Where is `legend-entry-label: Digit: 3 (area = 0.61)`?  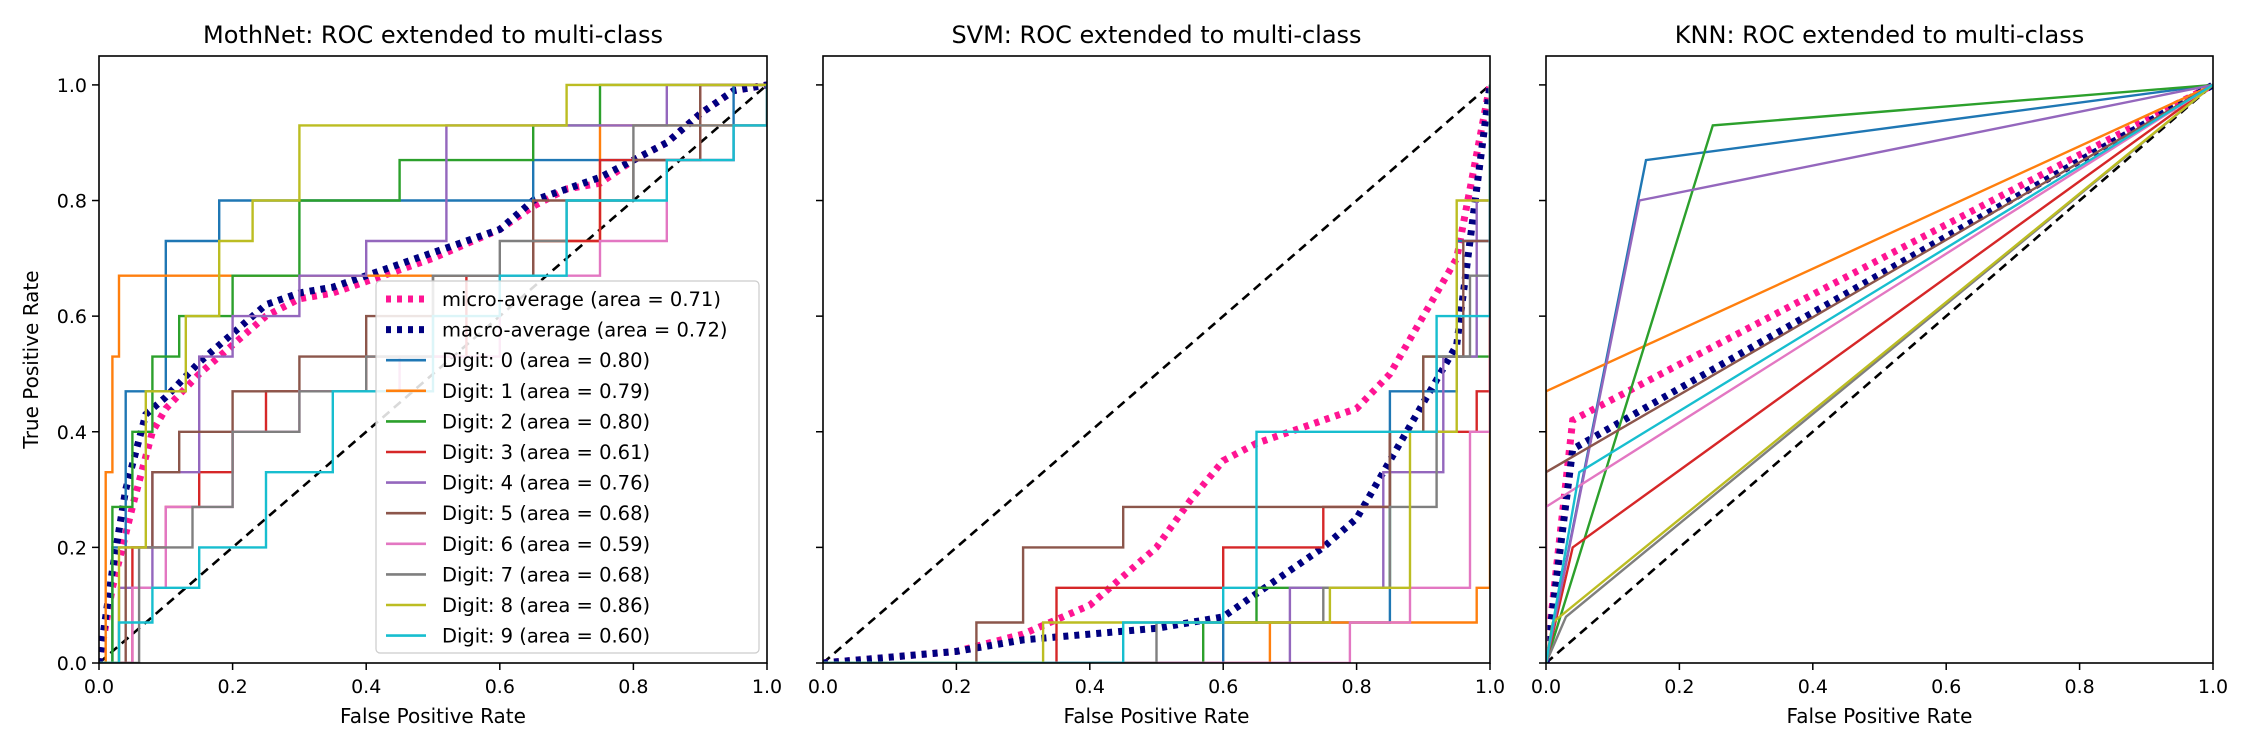
legend-entry-label: Digit: 3 (area = 0.61) is located at coordinates (546, 452).